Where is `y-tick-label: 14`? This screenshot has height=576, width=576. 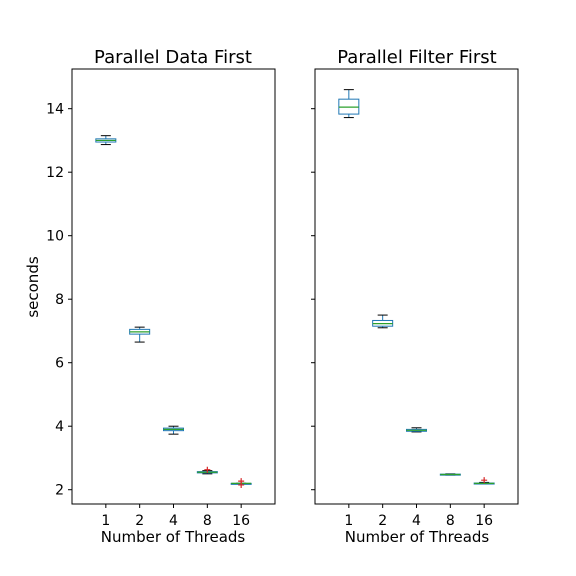 y-tick-label: 14 is located at coordinates (55, 110).